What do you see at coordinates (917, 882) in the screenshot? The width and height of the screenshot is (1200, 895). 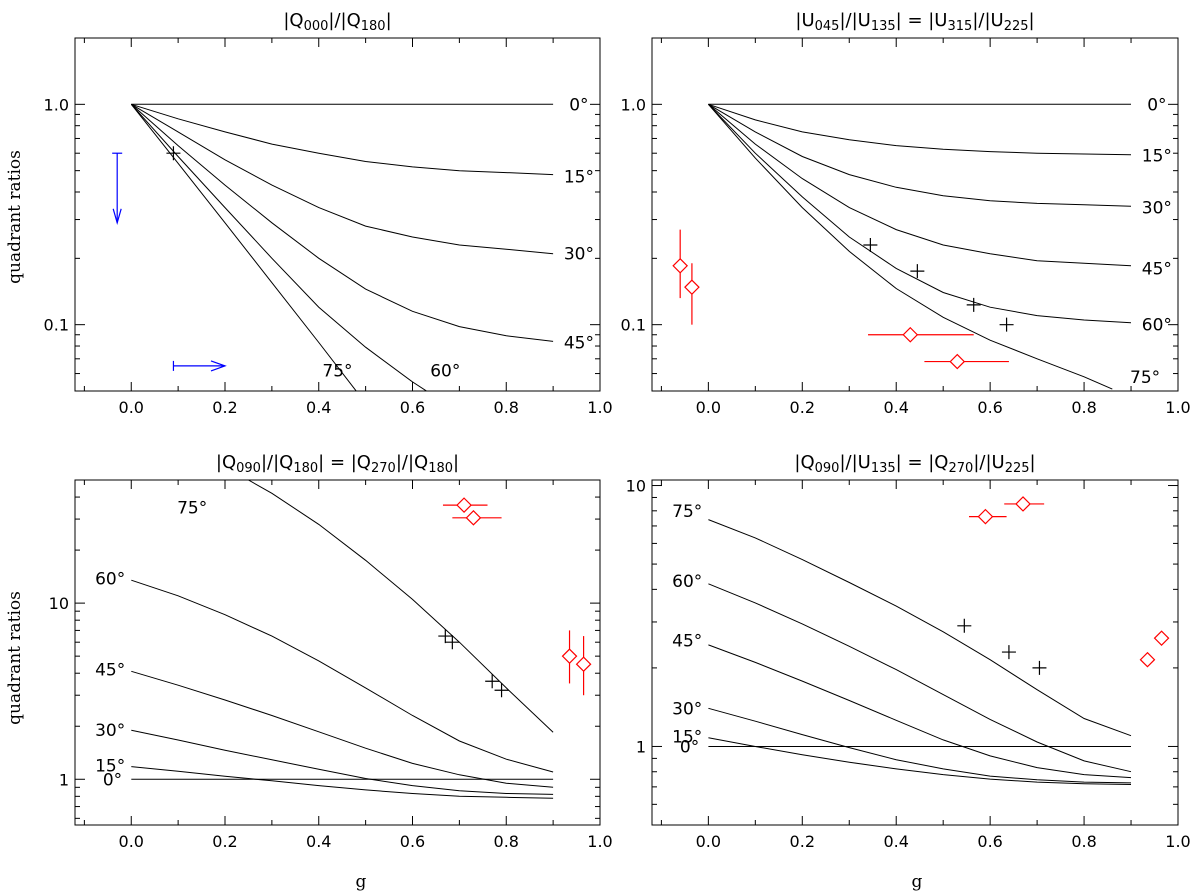 I see `x-axis-label-right: g` at bounding box center [917, 882].